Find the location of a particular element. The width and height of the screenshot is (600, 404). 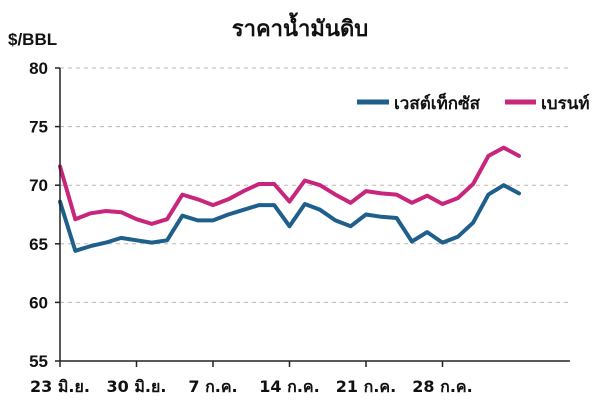

x-tick-label: 7 ก.ค. is located at coordinates (212, 386).